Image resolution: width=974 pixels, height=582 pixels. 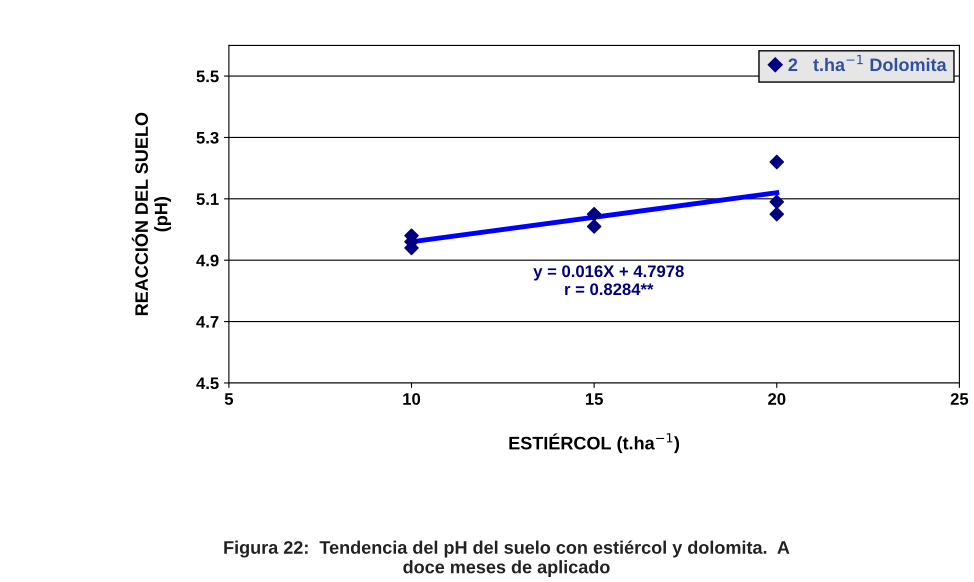 I want to click on y-tick-label: 5.1, so click(x=207, y=199).